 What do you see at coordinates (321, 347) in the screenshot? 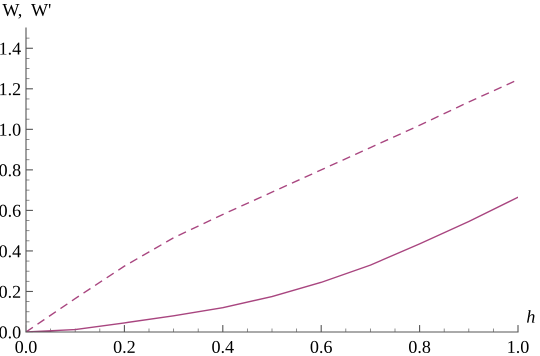
I see `x-tick-label: 0.6` at bounding box center [321, 347].